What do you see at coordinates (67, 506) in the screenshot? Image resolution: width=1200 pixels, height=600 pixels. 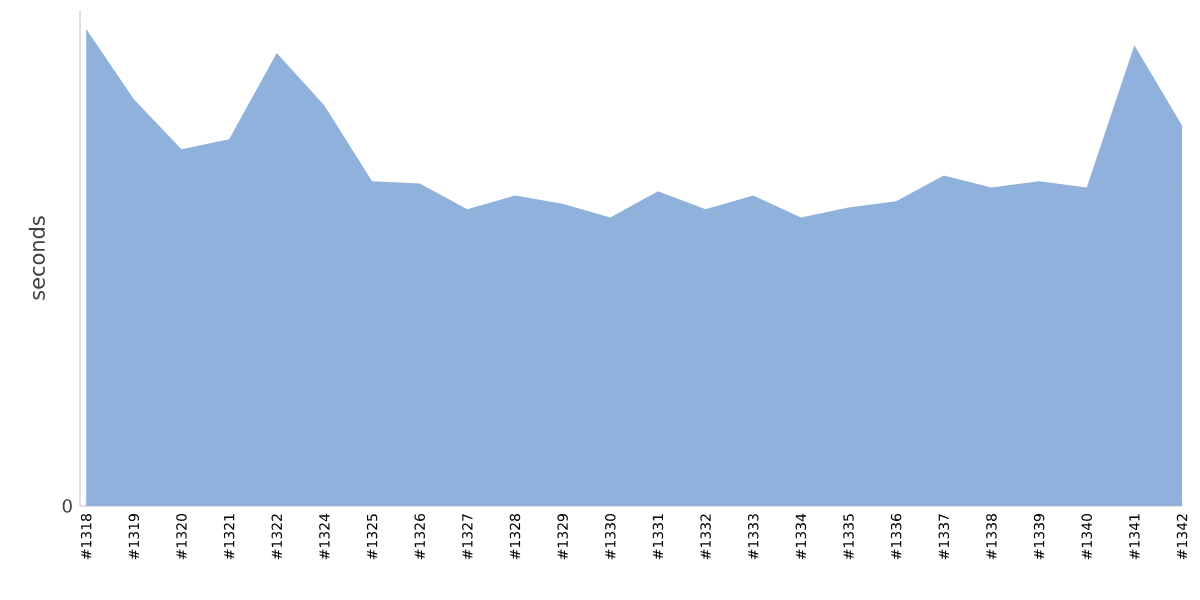 I see `text: 0` at bounding box center [67, 506].